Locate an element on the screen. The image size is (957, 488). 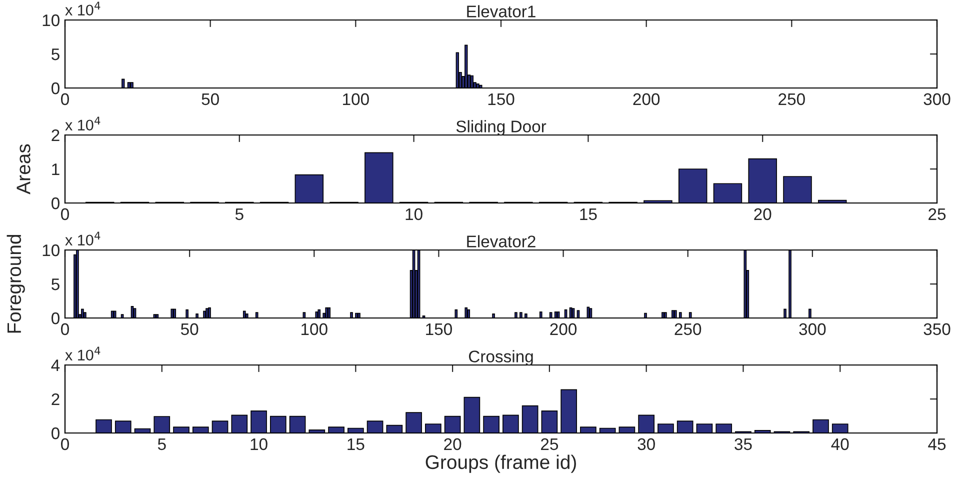
chart-title: Elevator2 is located at coordinates (501, 241).